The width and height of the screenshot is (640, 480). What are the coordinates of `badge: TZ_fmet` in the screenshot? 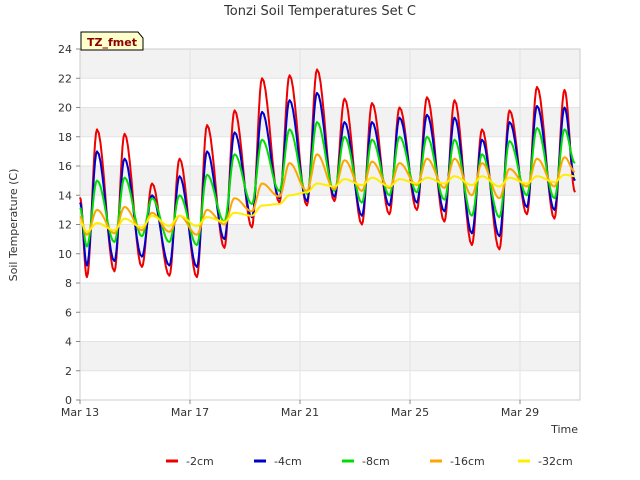 It's located at (112, 41).